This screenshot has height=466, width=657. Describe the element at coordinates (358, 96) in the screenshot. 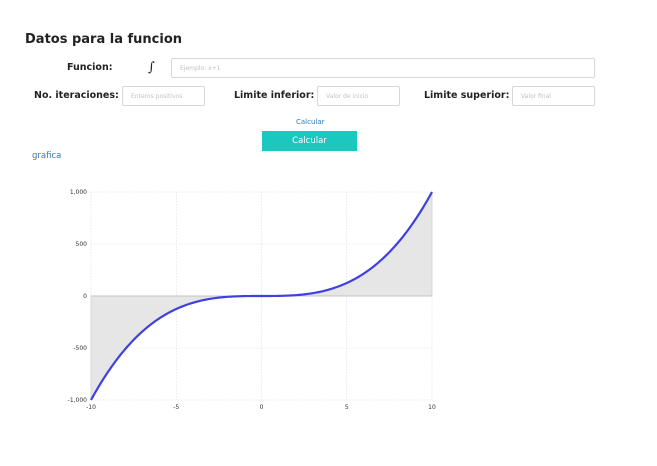

I see `limite-inferior-input` at that location.